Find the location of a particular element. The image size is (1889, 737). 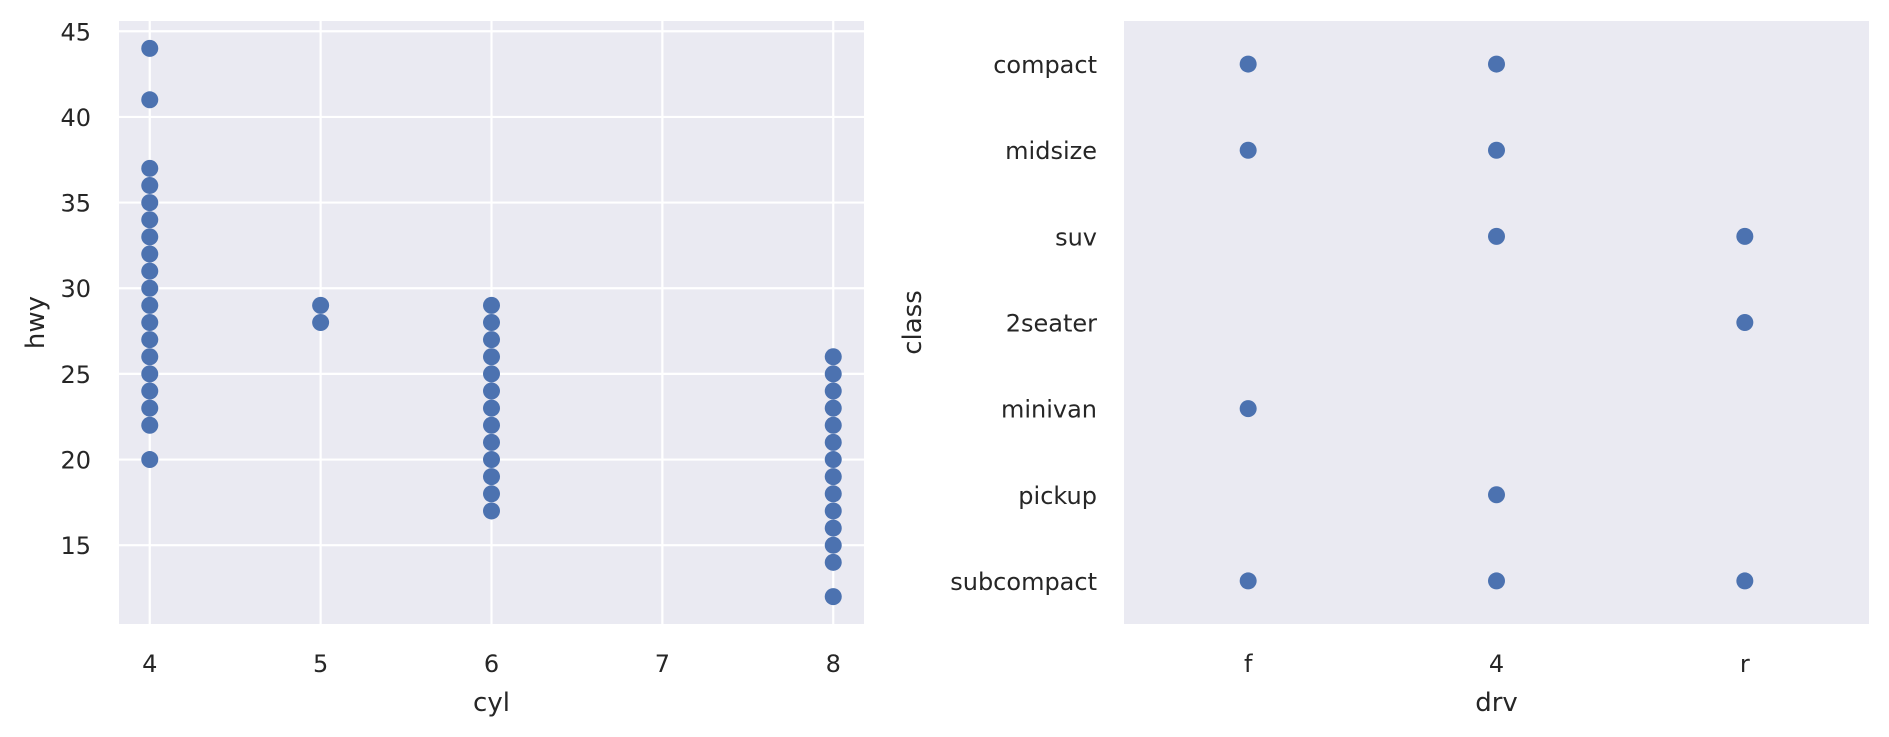

y-axis-label: hwy is located at coordinates (36, 322).